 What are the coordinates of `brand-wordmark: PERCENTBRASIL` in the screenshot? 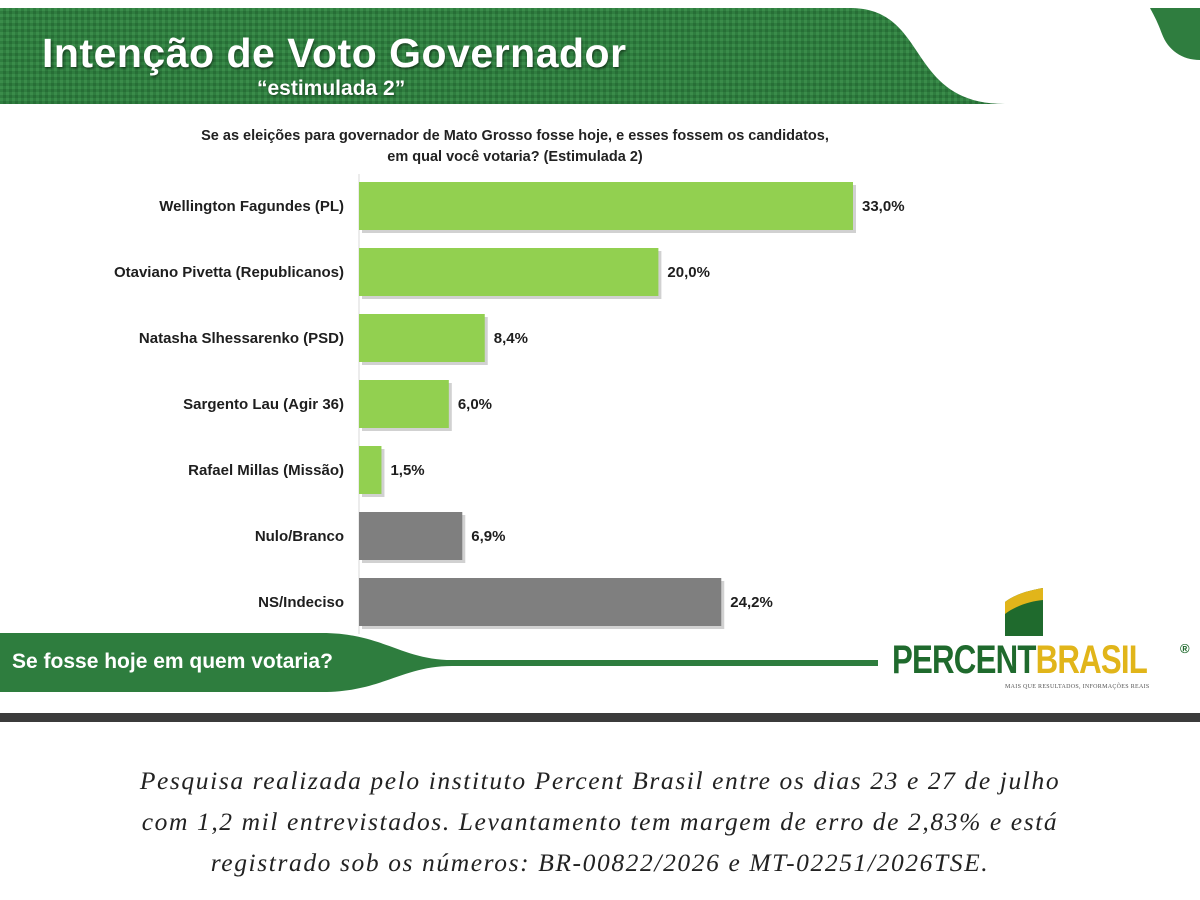 It's located at (1020, 660).